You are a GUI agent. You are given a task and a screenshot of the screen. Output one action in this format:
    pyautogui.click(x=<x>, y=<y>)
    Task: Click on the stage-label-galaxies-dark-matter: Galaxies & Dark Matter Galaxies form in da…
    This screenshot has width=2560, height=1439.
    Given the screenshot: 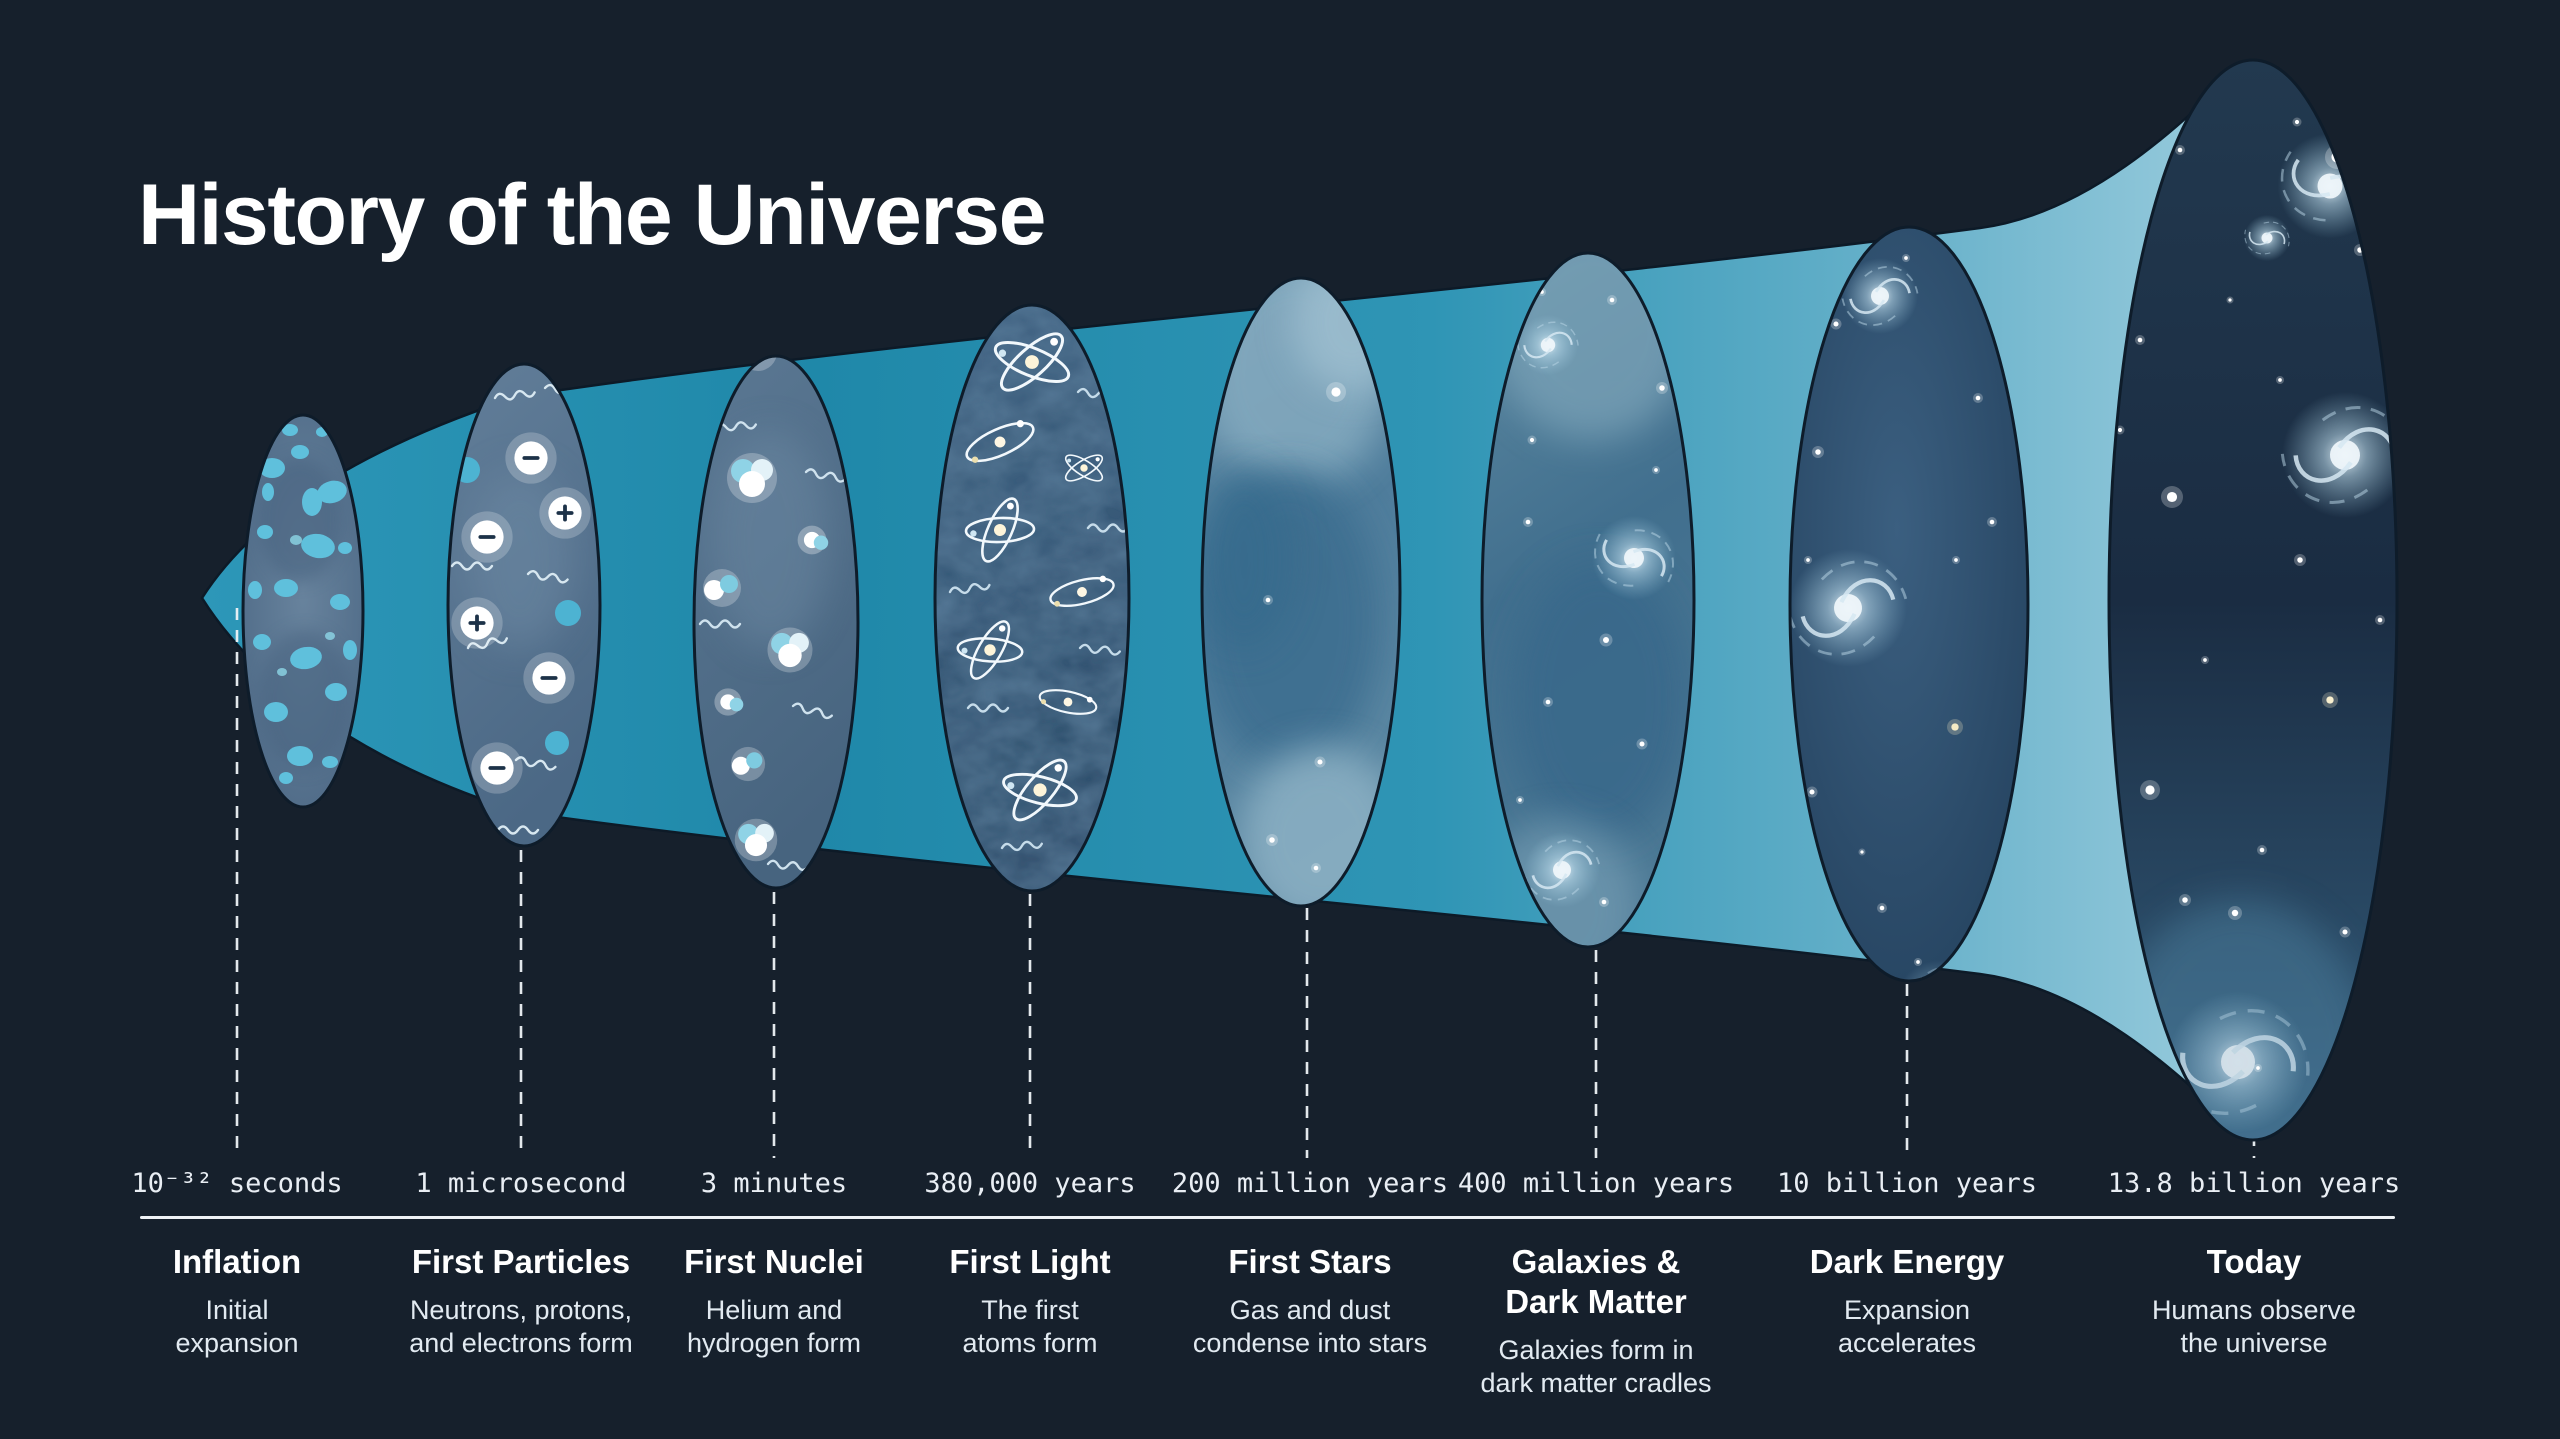 What is the action you would take?
    pyautogui.click(x=1596, y=1321)
    